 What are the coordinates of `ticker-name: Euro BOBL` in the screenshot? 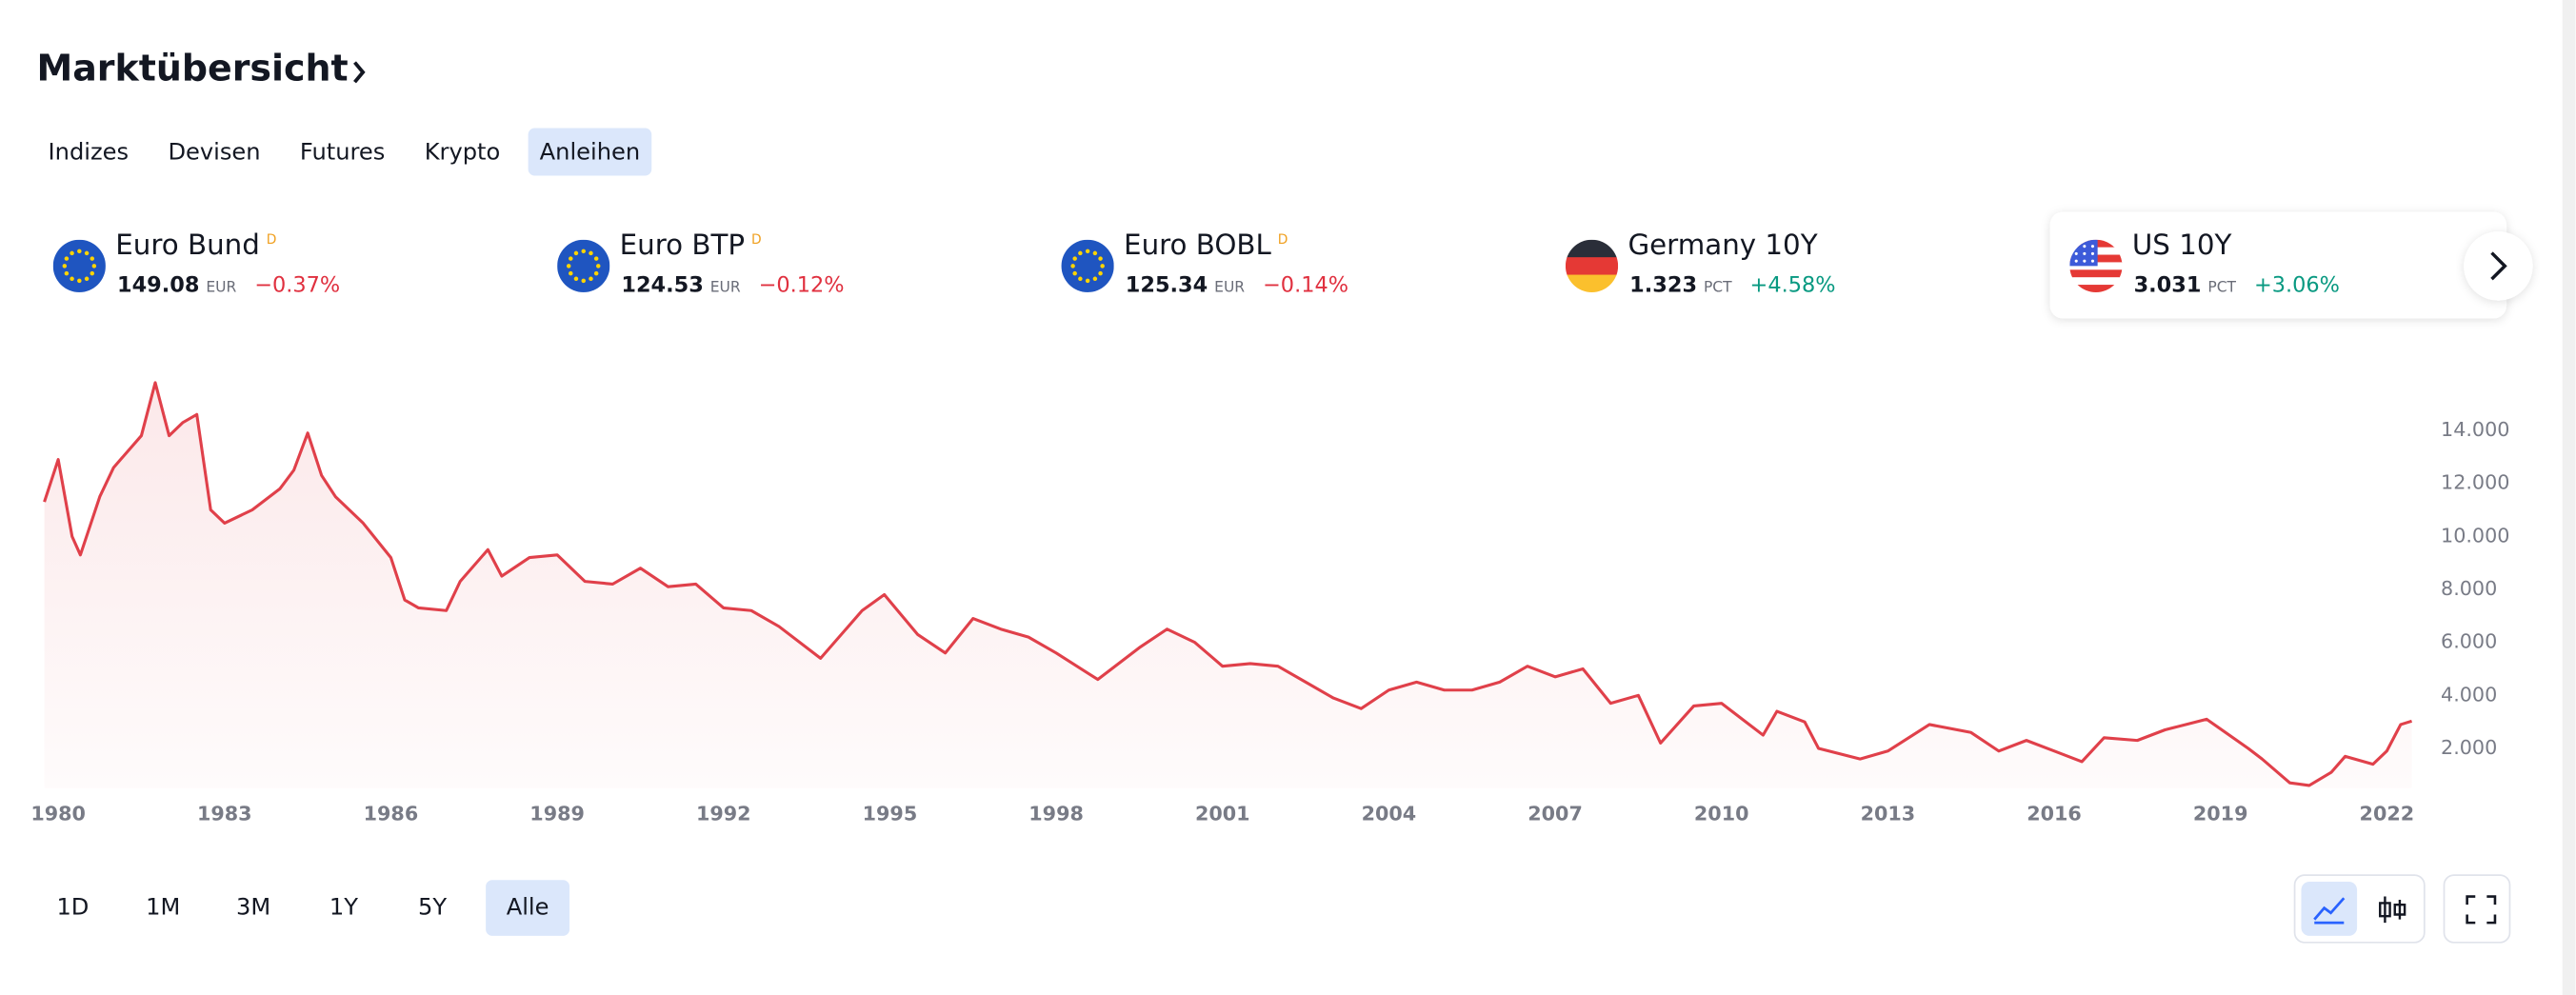 It's located at (1197, 245).